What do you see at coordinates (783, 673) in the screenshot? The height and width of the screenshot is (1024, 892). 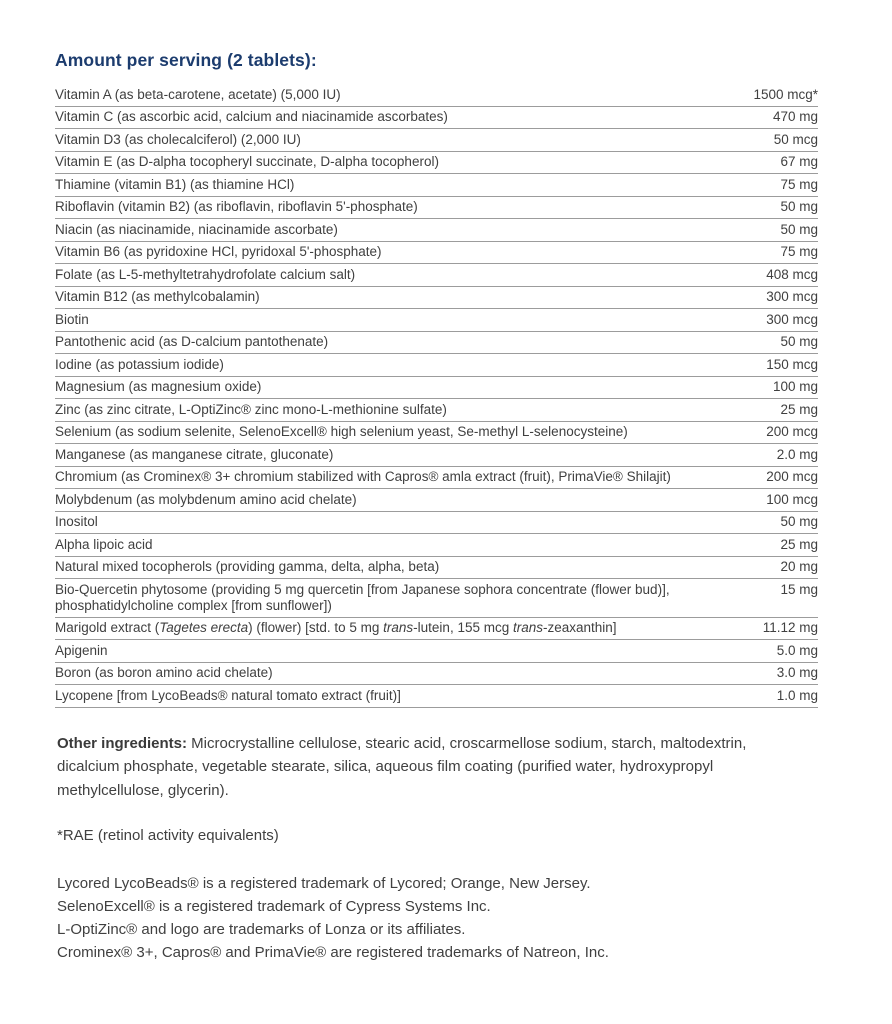 I see `ingredient-amount: 3.0 mg` at bounding box center [783, 673].